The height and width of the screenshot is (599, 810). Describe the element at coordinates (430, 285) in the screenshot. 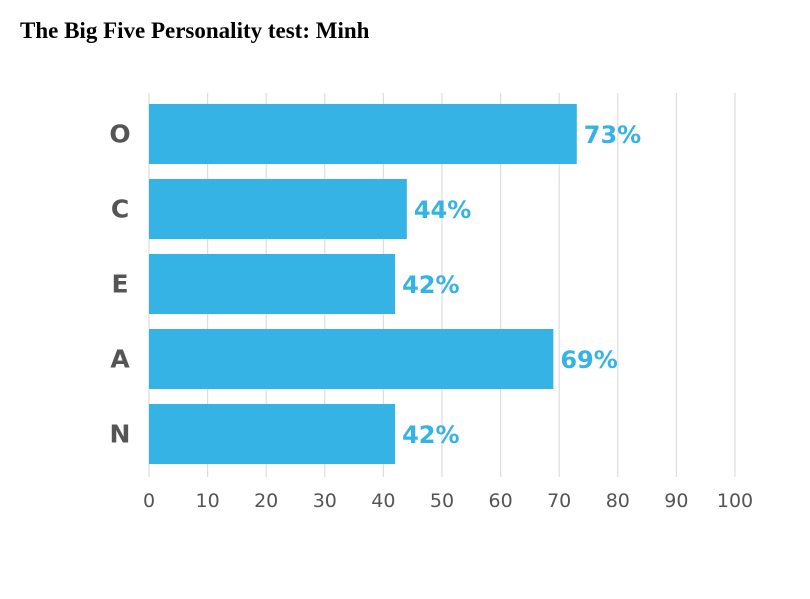

I see `value-label-E: 42%` at that location.